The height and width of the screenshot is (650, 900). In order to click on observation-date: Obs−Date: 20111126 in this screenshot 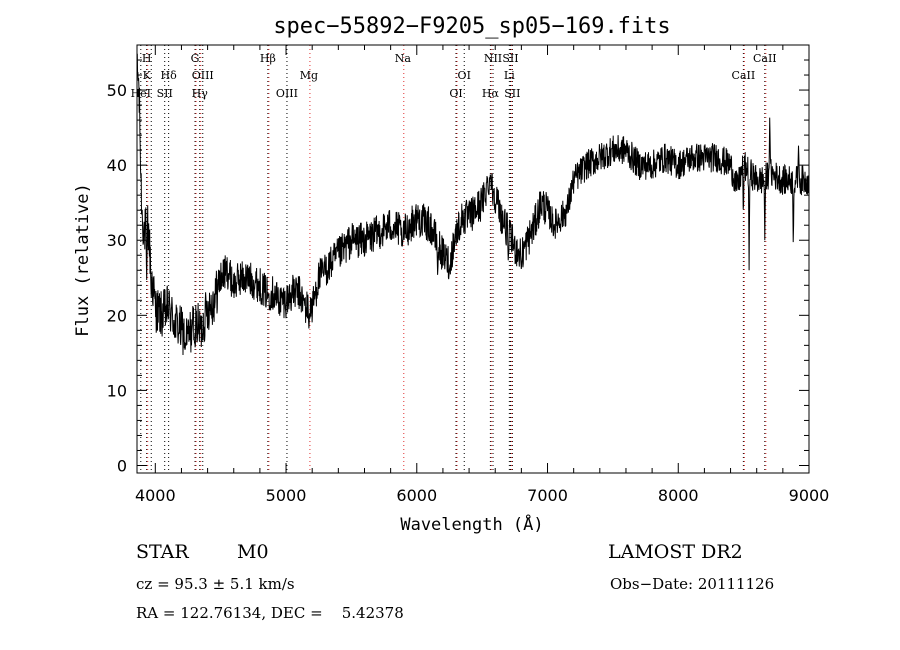, I will do `click(692, 584)`.